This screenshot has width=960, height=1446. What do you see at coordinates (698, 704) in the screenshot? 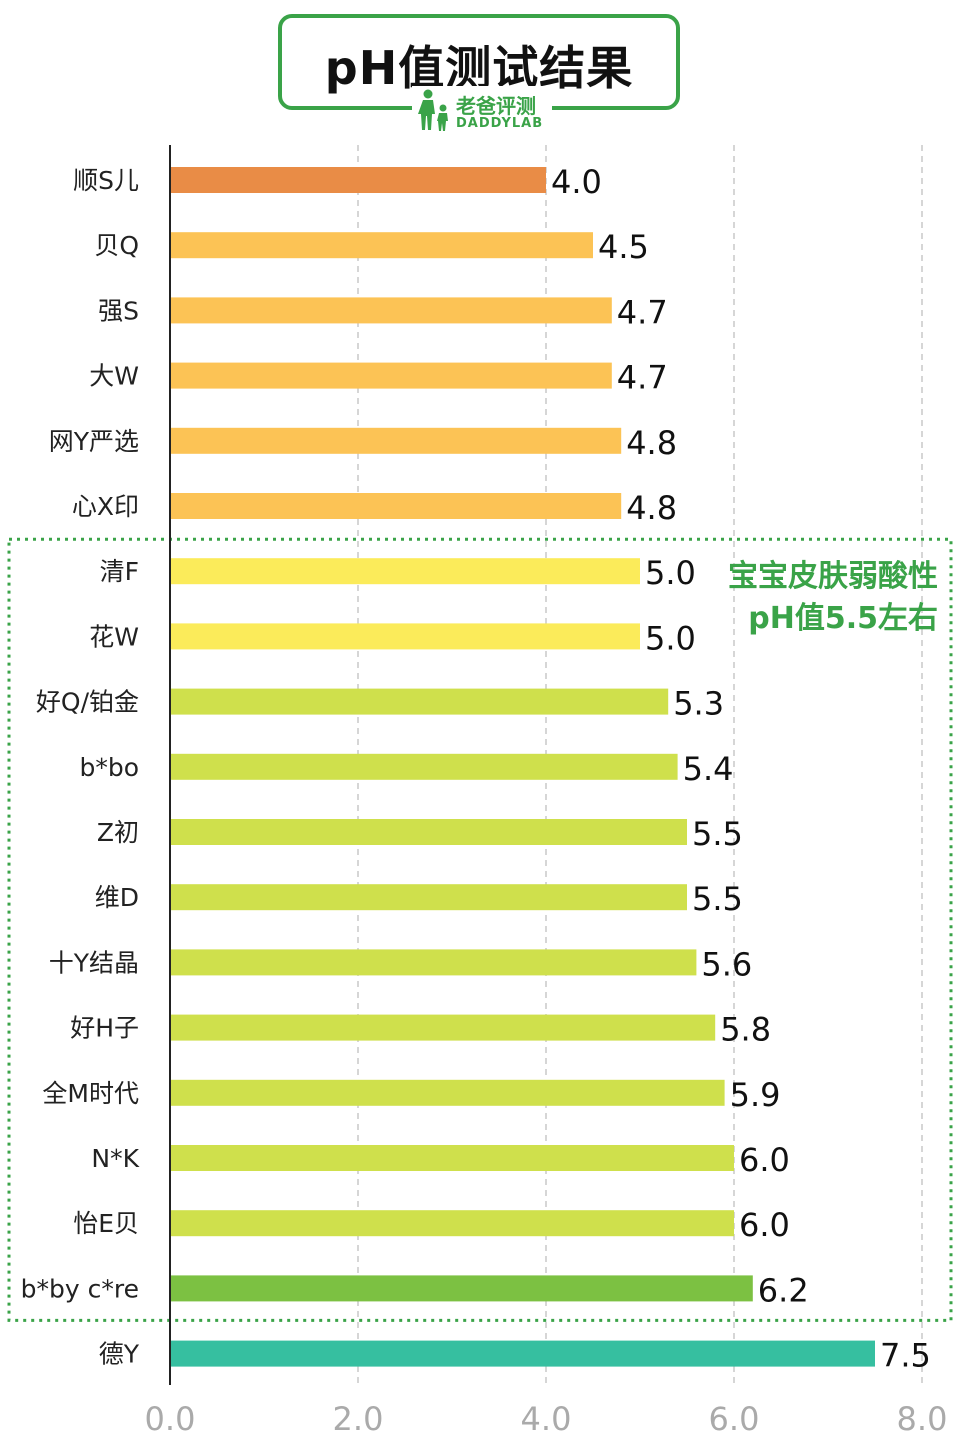
I see `value-label: 5.3` at bounding box center [698, 704].